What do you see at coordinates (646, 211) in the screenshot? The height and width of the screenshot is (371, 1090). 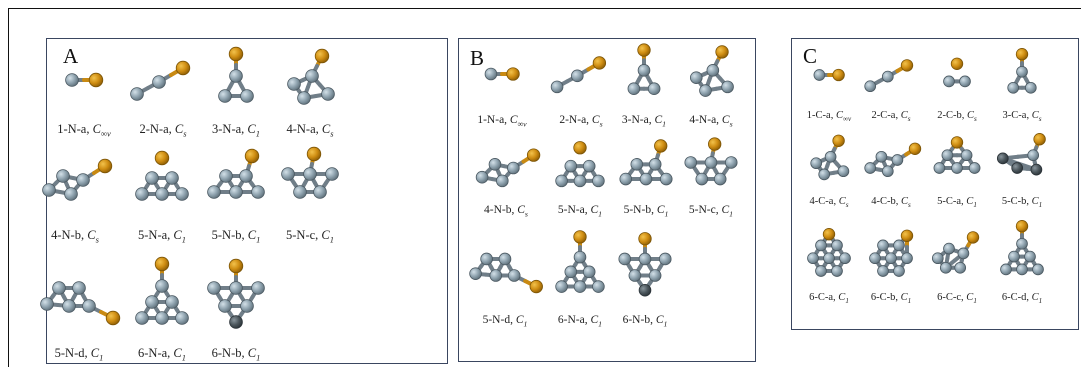 I see `panel-b-5-n-b-caption: 5-N-b, C1` at bounding box center [646, 211].